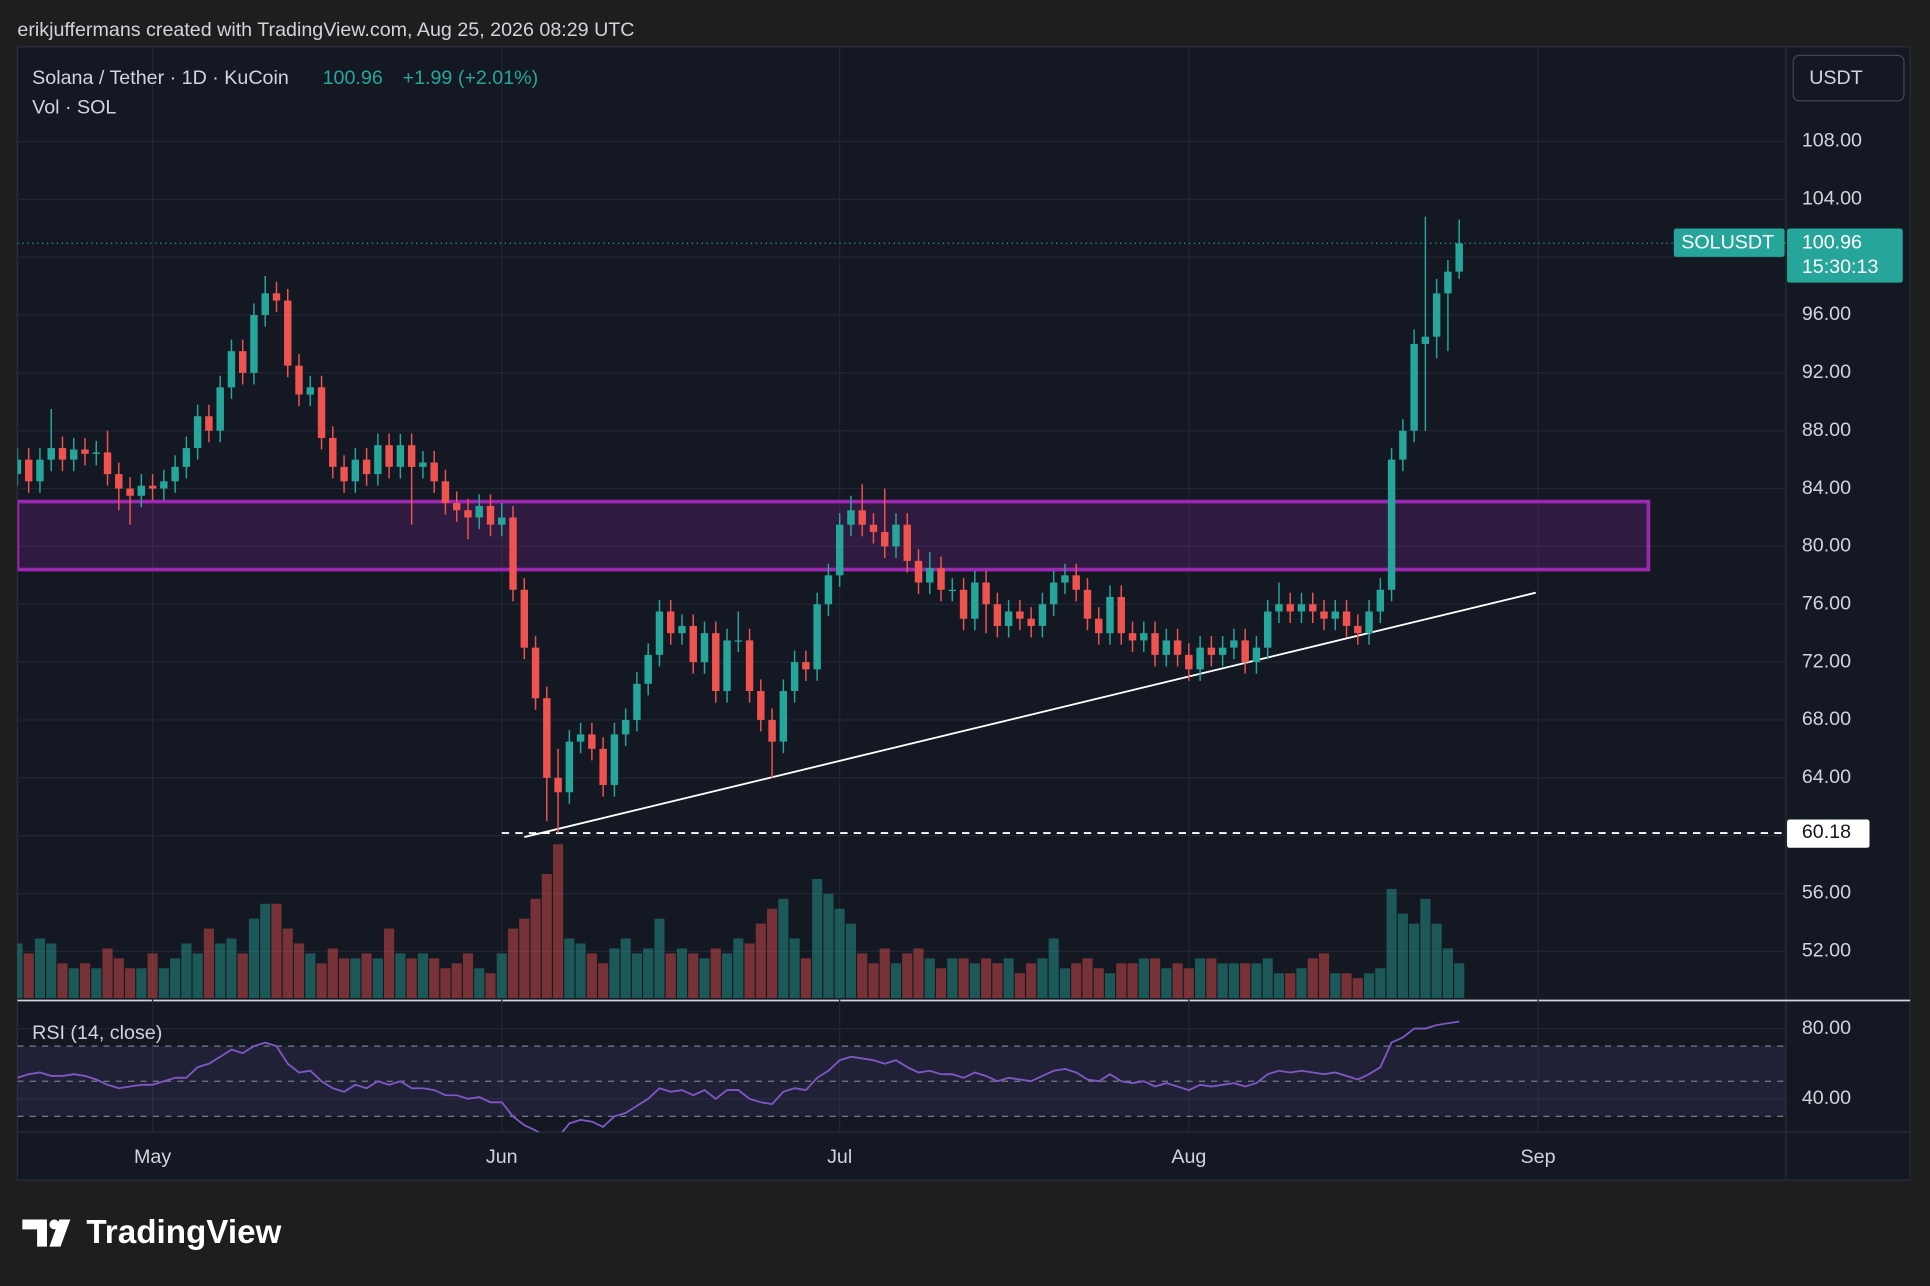 Image resolution: width=1930 pixels, height=1286 pixels. Describe the element at coordinates (1840, 267) in the screenshot. I see `countdown: 15:30:13` at that location.